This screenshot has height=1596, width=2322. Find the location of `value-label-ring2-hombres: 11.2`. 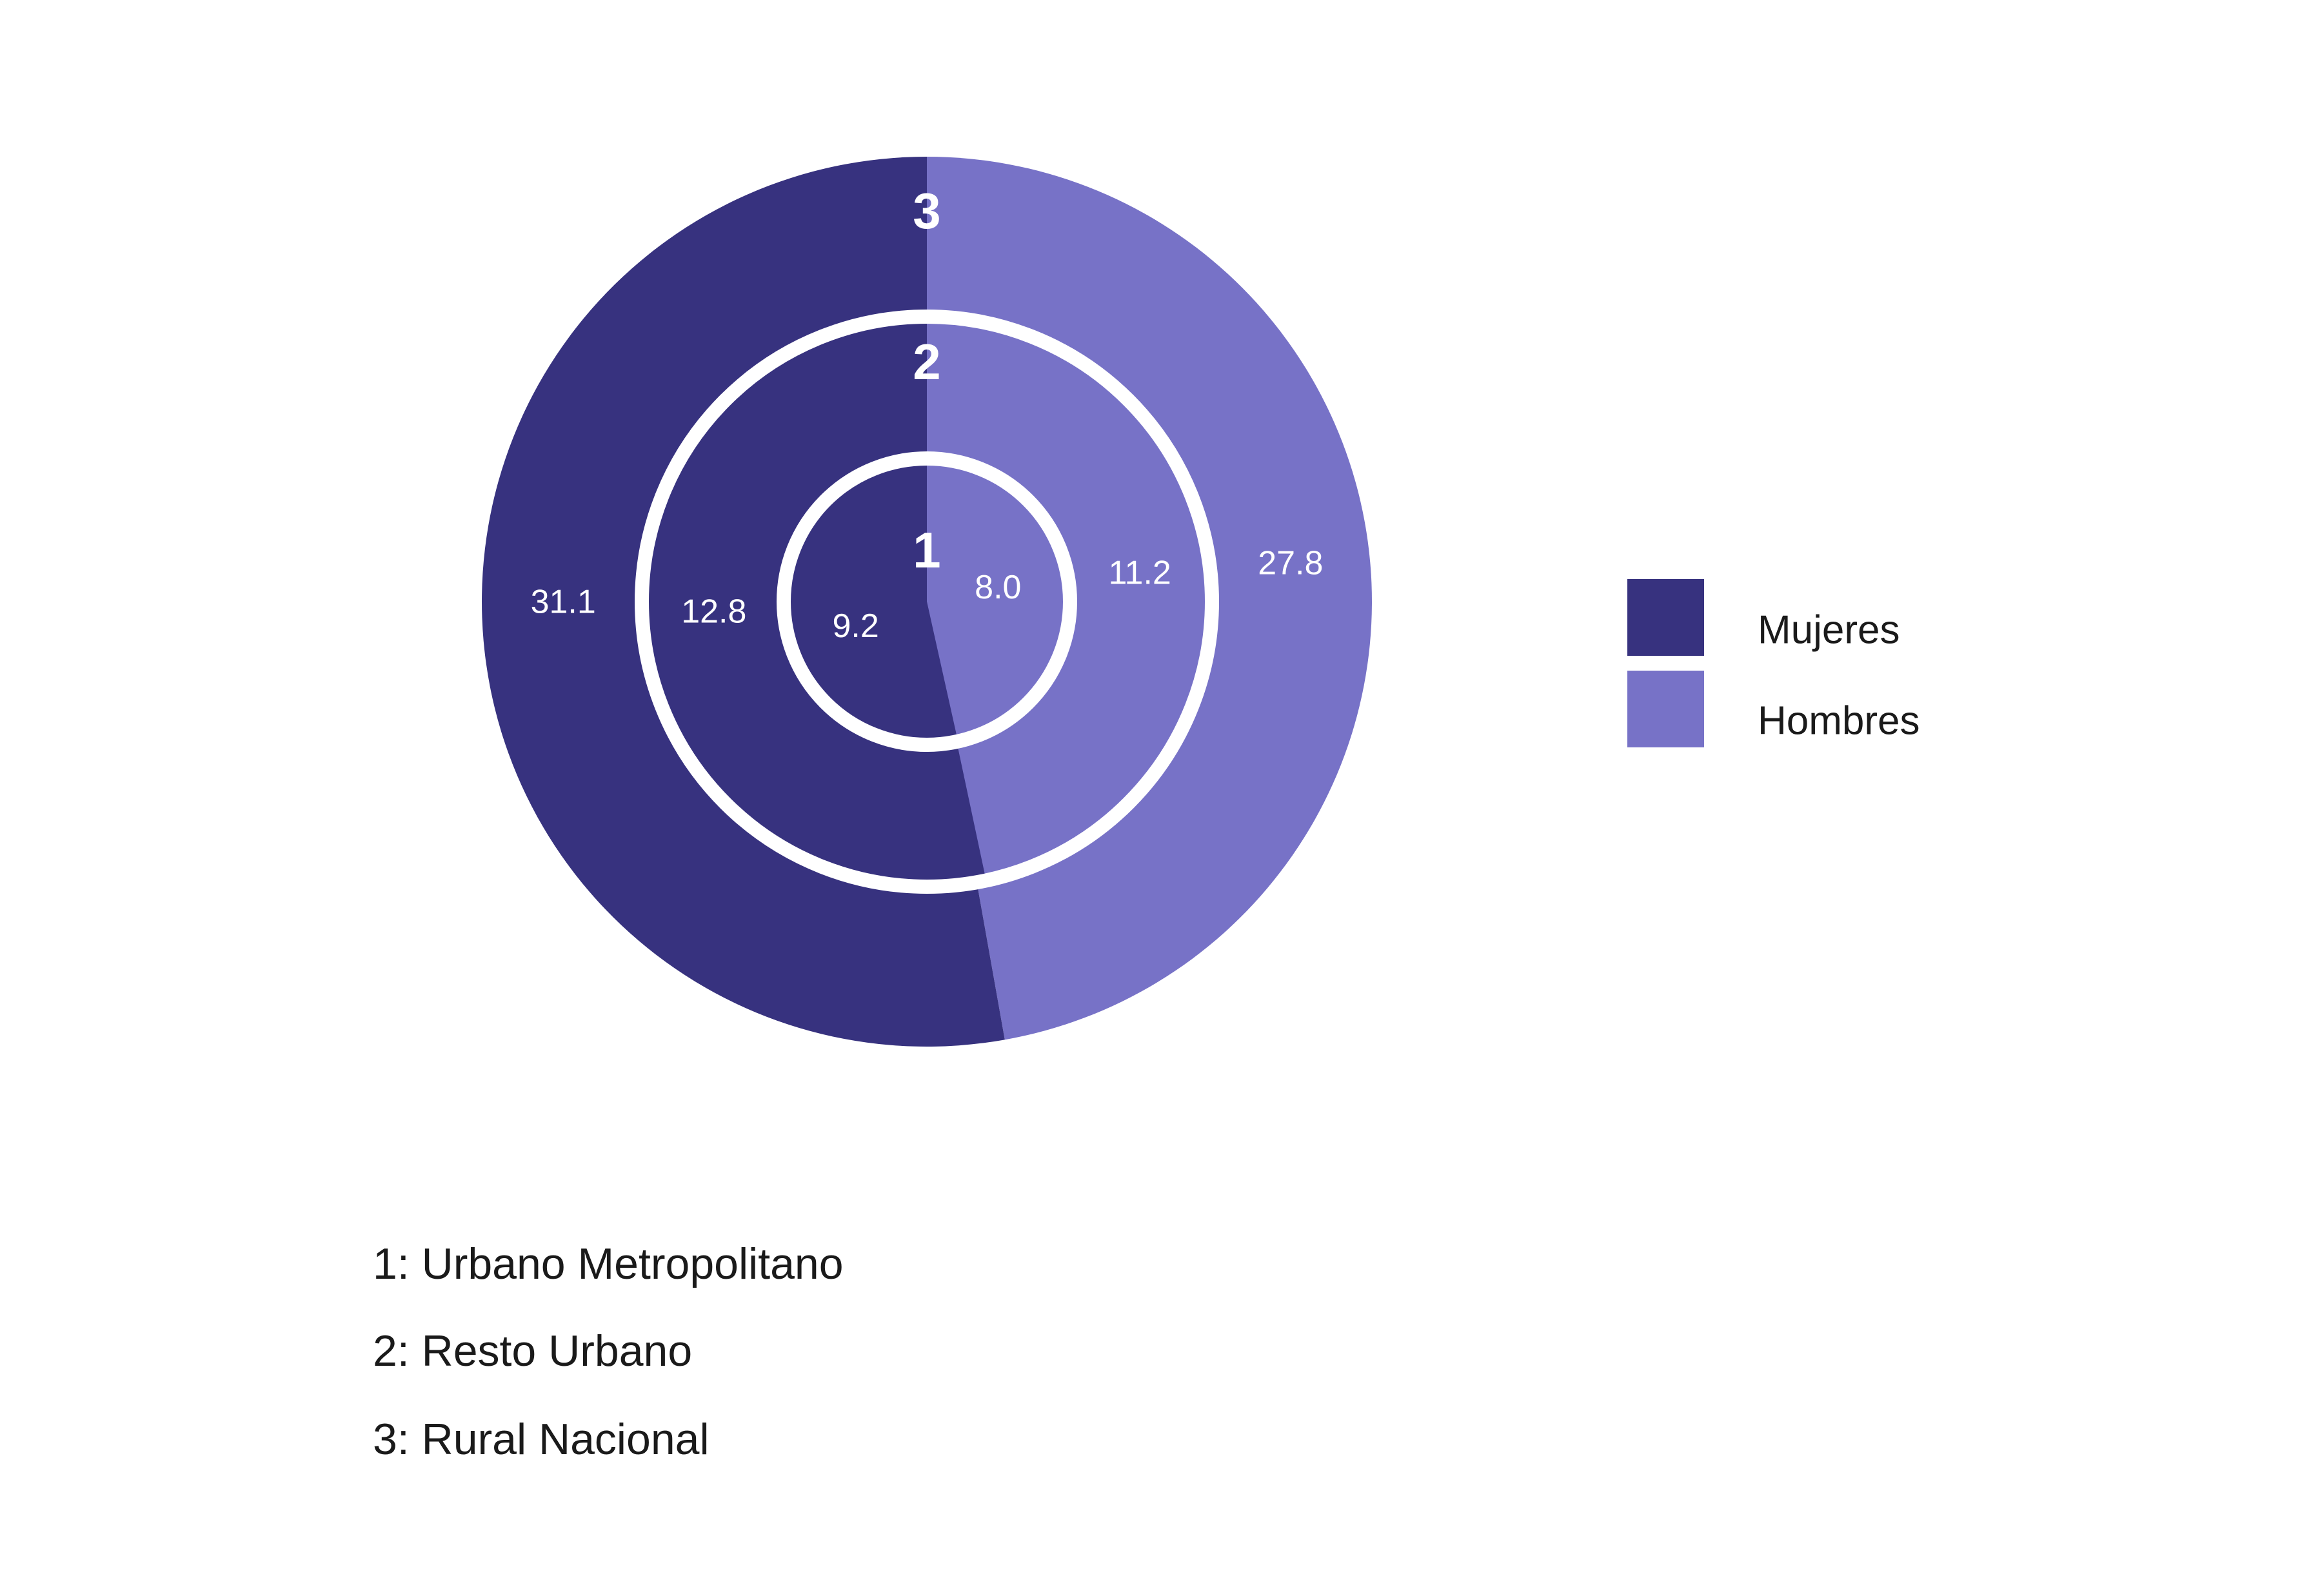

value-label-ring2-hombres: 11.2 is located at coordinates (1140, 572).